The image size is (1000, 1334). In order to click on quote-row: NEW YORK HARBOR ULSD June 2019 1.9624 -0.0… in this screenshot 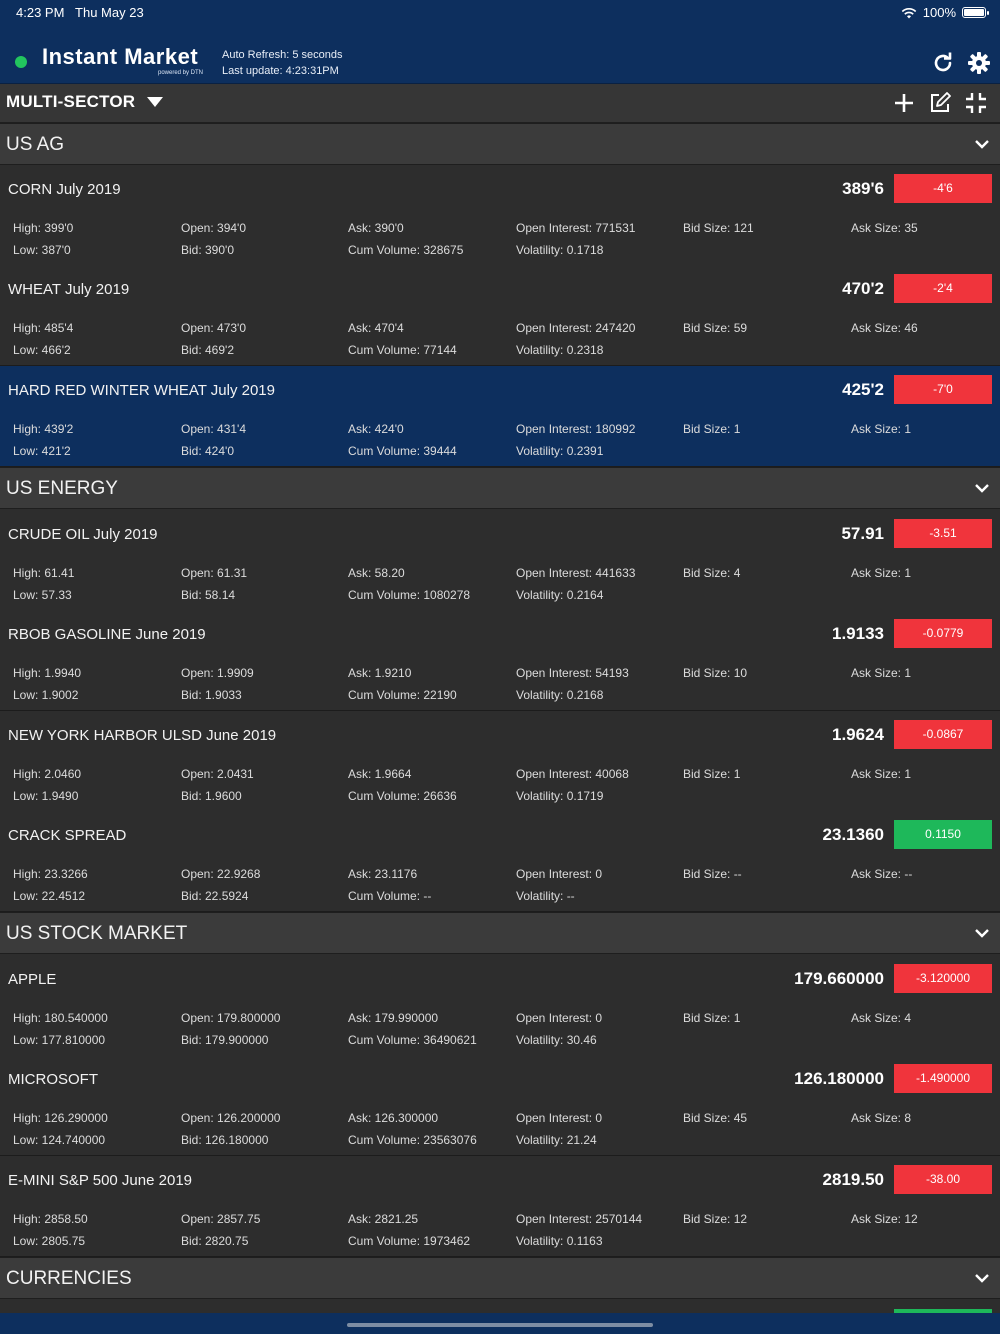, I will do `click(500, 761)`.